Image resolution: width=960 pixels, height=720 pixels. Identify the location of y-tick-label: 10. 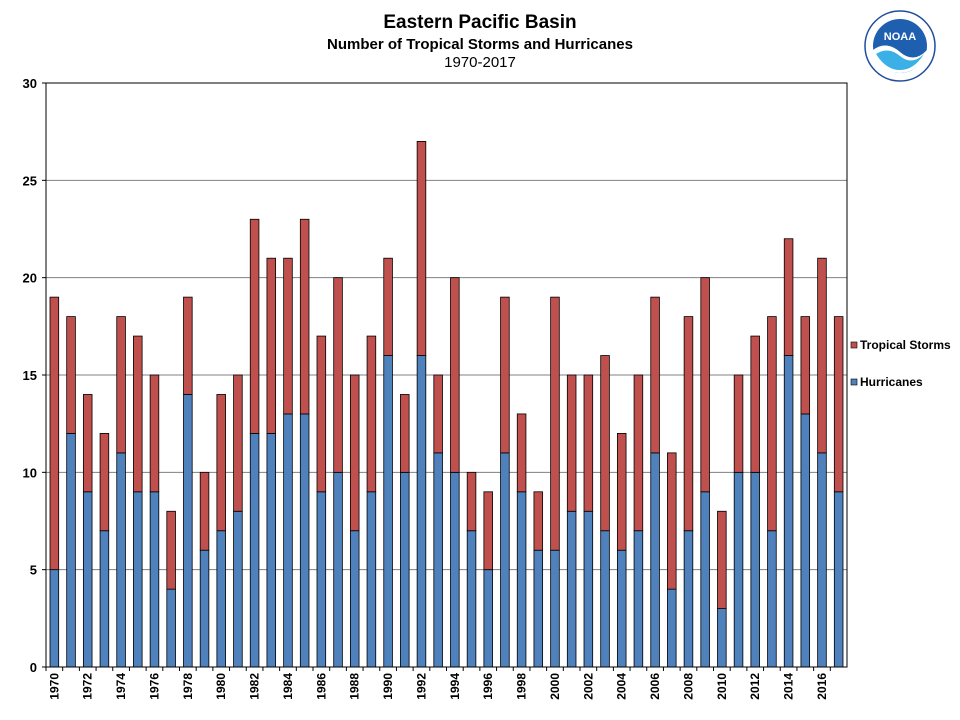
(30, 472).